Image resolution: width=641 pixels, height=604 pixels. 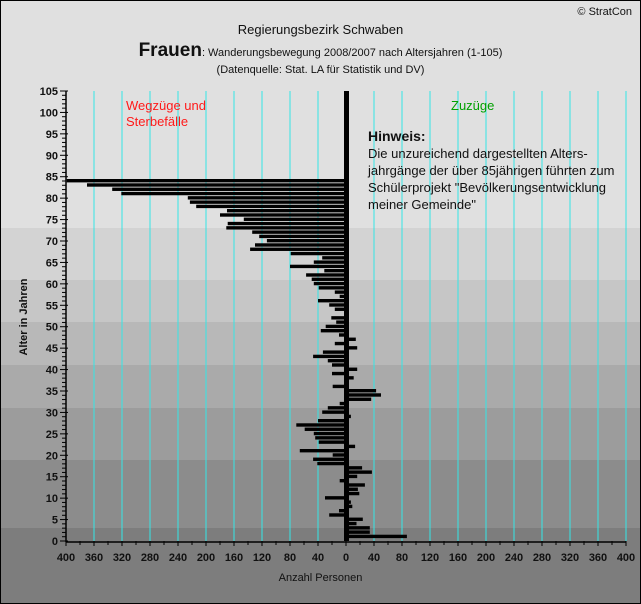 What do you see at coordinates (55, 521) in the screenshot?
I see `y-tick-label: 5` at bounding box center [55, 521].